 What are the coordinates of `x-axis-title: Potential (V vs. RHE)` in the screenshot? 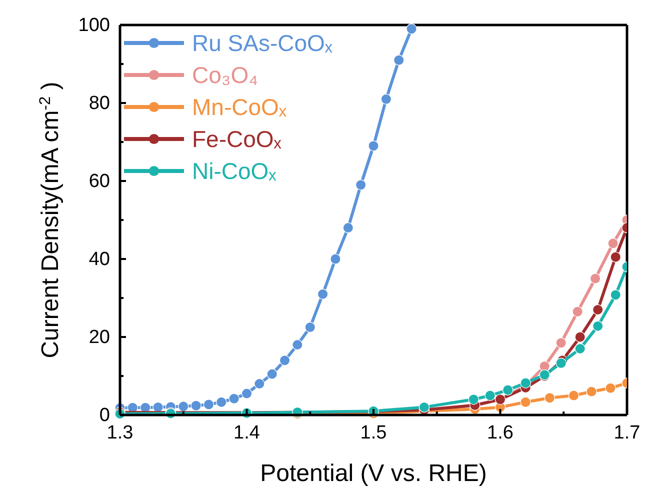 It's located at (373, 473).